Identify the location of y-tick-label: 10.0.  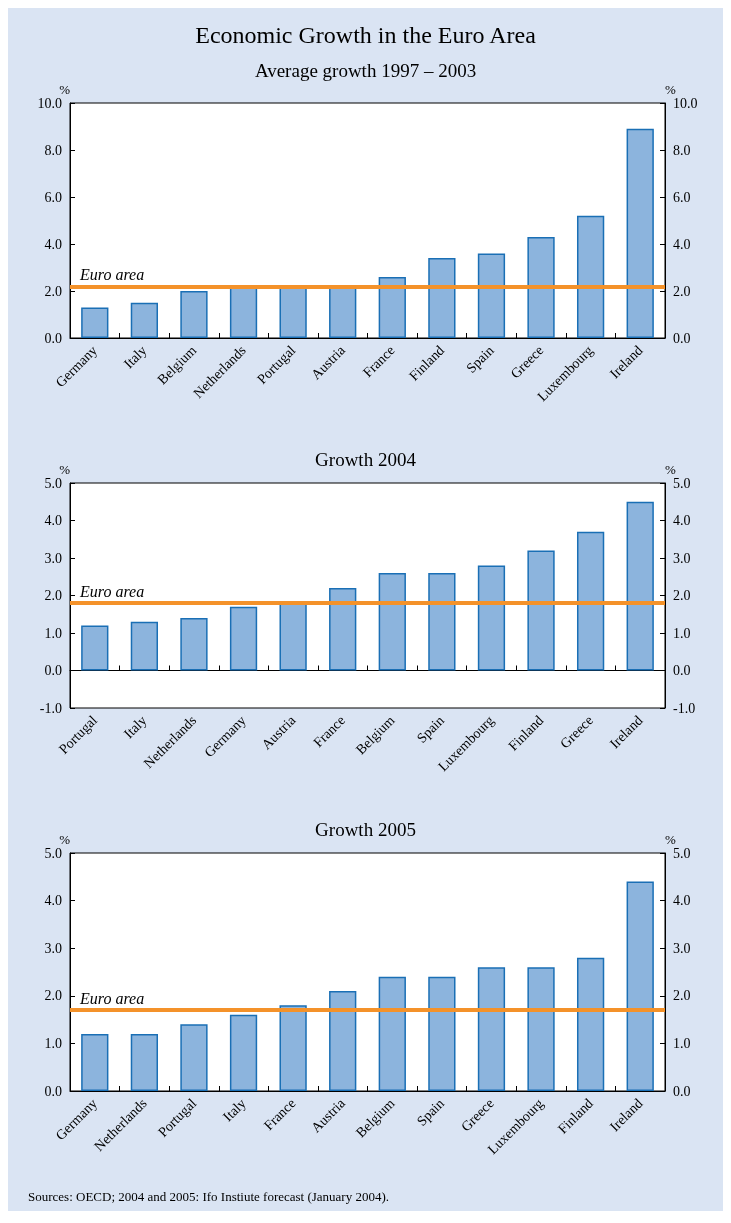
(49, 103).